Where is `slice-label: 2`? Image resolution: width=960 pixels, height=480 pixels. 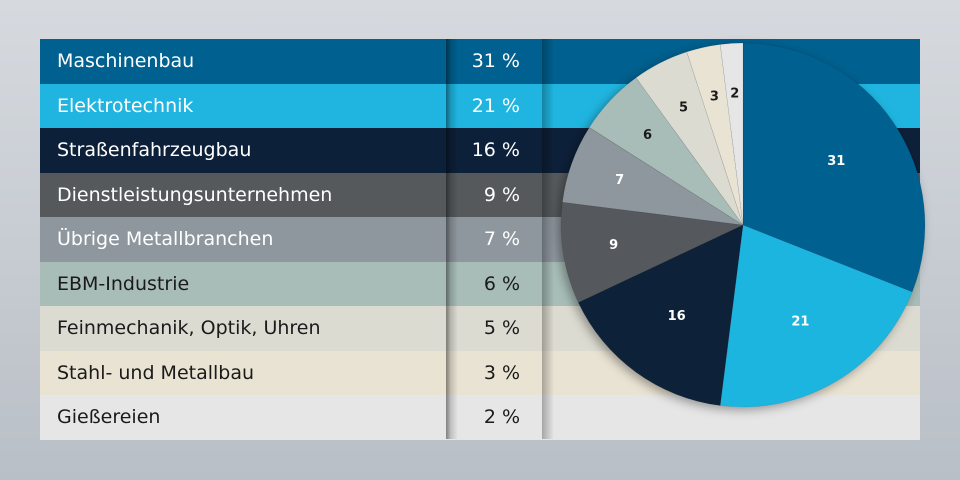 slice-label: 2 is located at coordinates (734, 94).